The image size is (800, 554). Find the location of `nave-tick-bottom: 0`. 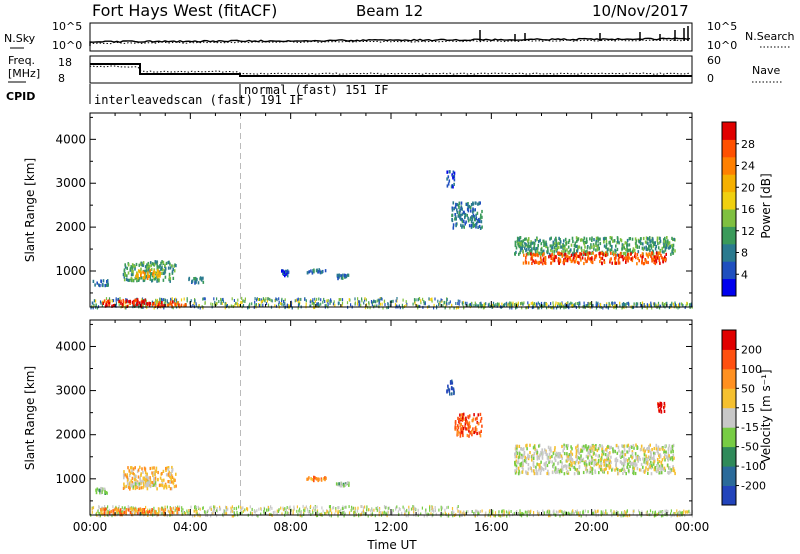

nave-tick-bottom: 0 is located at coordinates (710, 78).